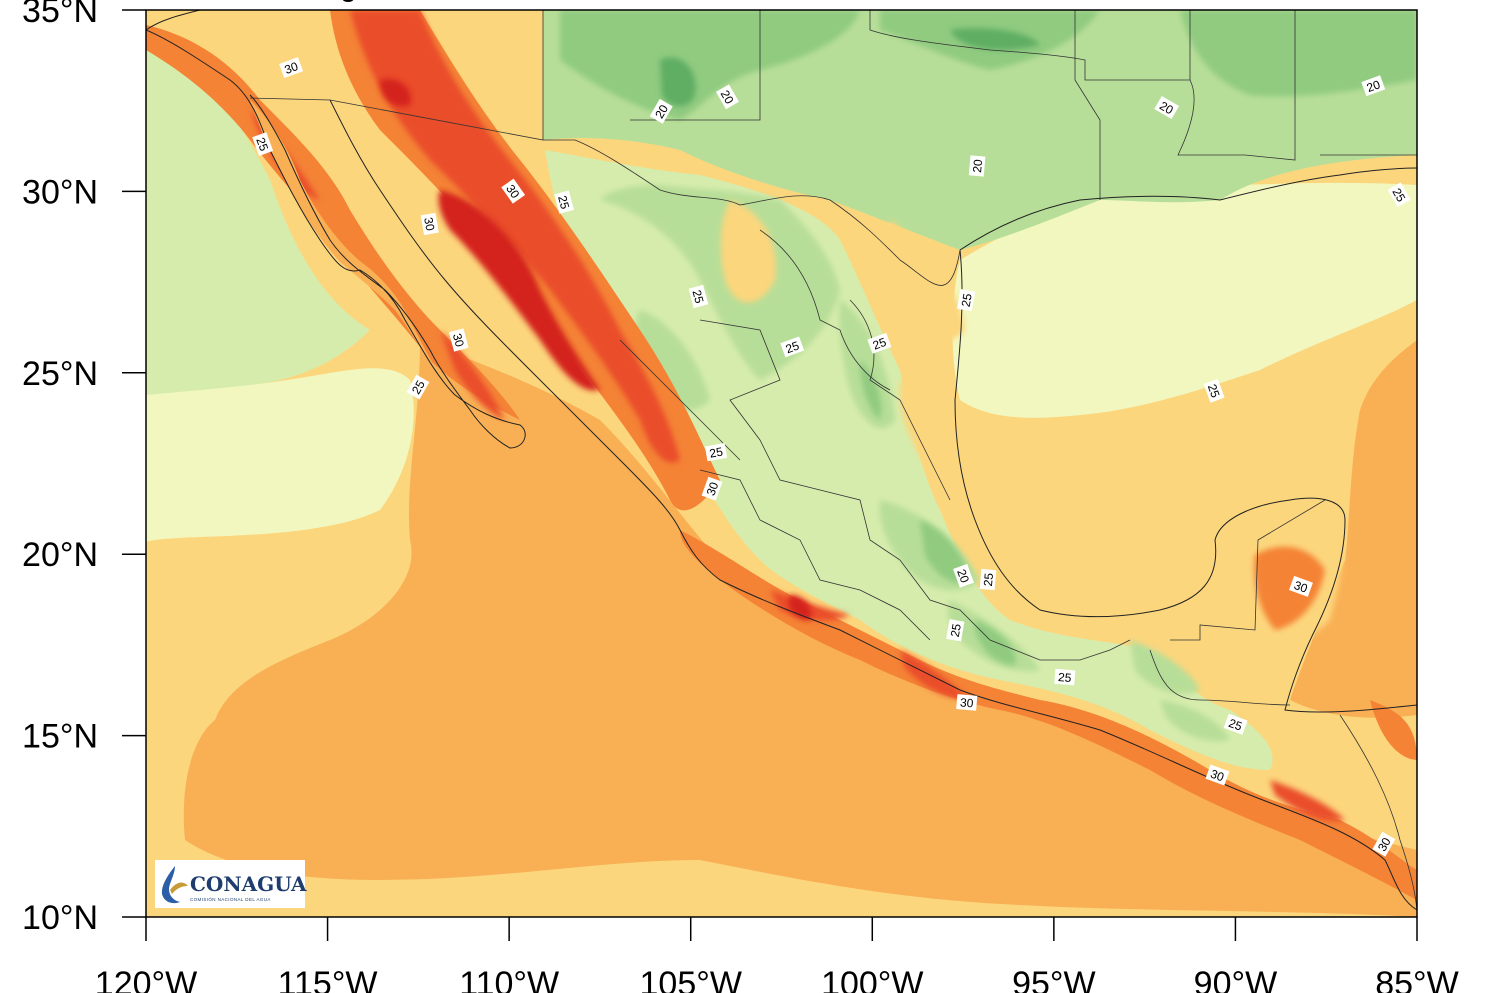  I want to click on gulf-cream-region, so click(1184, 300).